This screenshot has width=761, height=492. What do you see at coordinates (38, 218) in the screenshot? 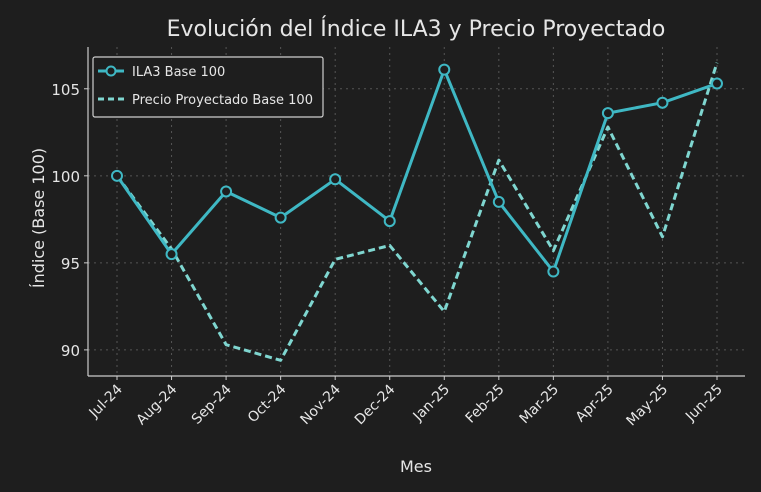
I see `y-axis-label: Índice (Base 100)` at bounding box center [38, 218].